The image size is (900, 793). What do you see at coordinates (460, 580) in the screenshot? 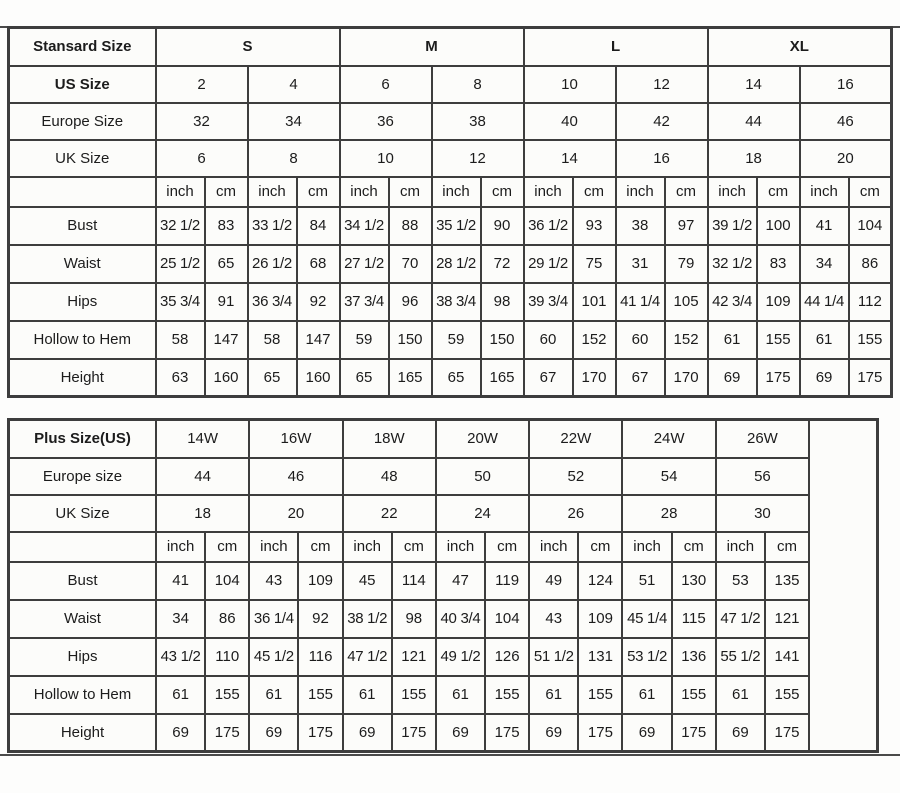
I see `measurement-value-cell: 47` at bounding box center [460, 580].